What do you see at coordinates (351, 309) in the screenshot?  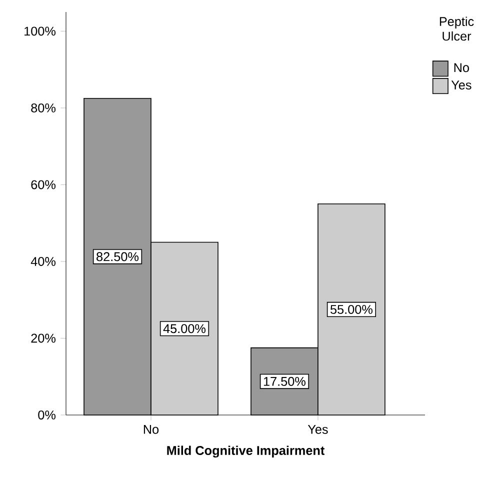 I see `data-label: 55.00%` at bounding box center [351, 309].